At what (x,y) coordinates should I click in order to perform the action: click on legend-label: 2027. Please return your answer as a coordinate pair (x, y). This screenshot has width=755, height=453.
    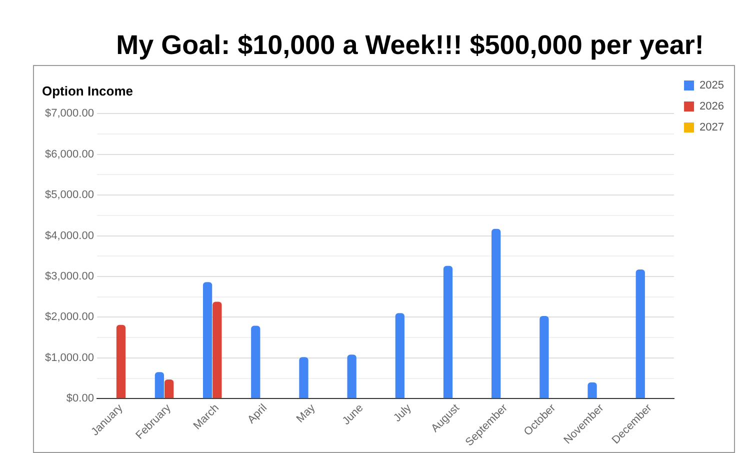
    Looking at the image, I should click on (712, 128).